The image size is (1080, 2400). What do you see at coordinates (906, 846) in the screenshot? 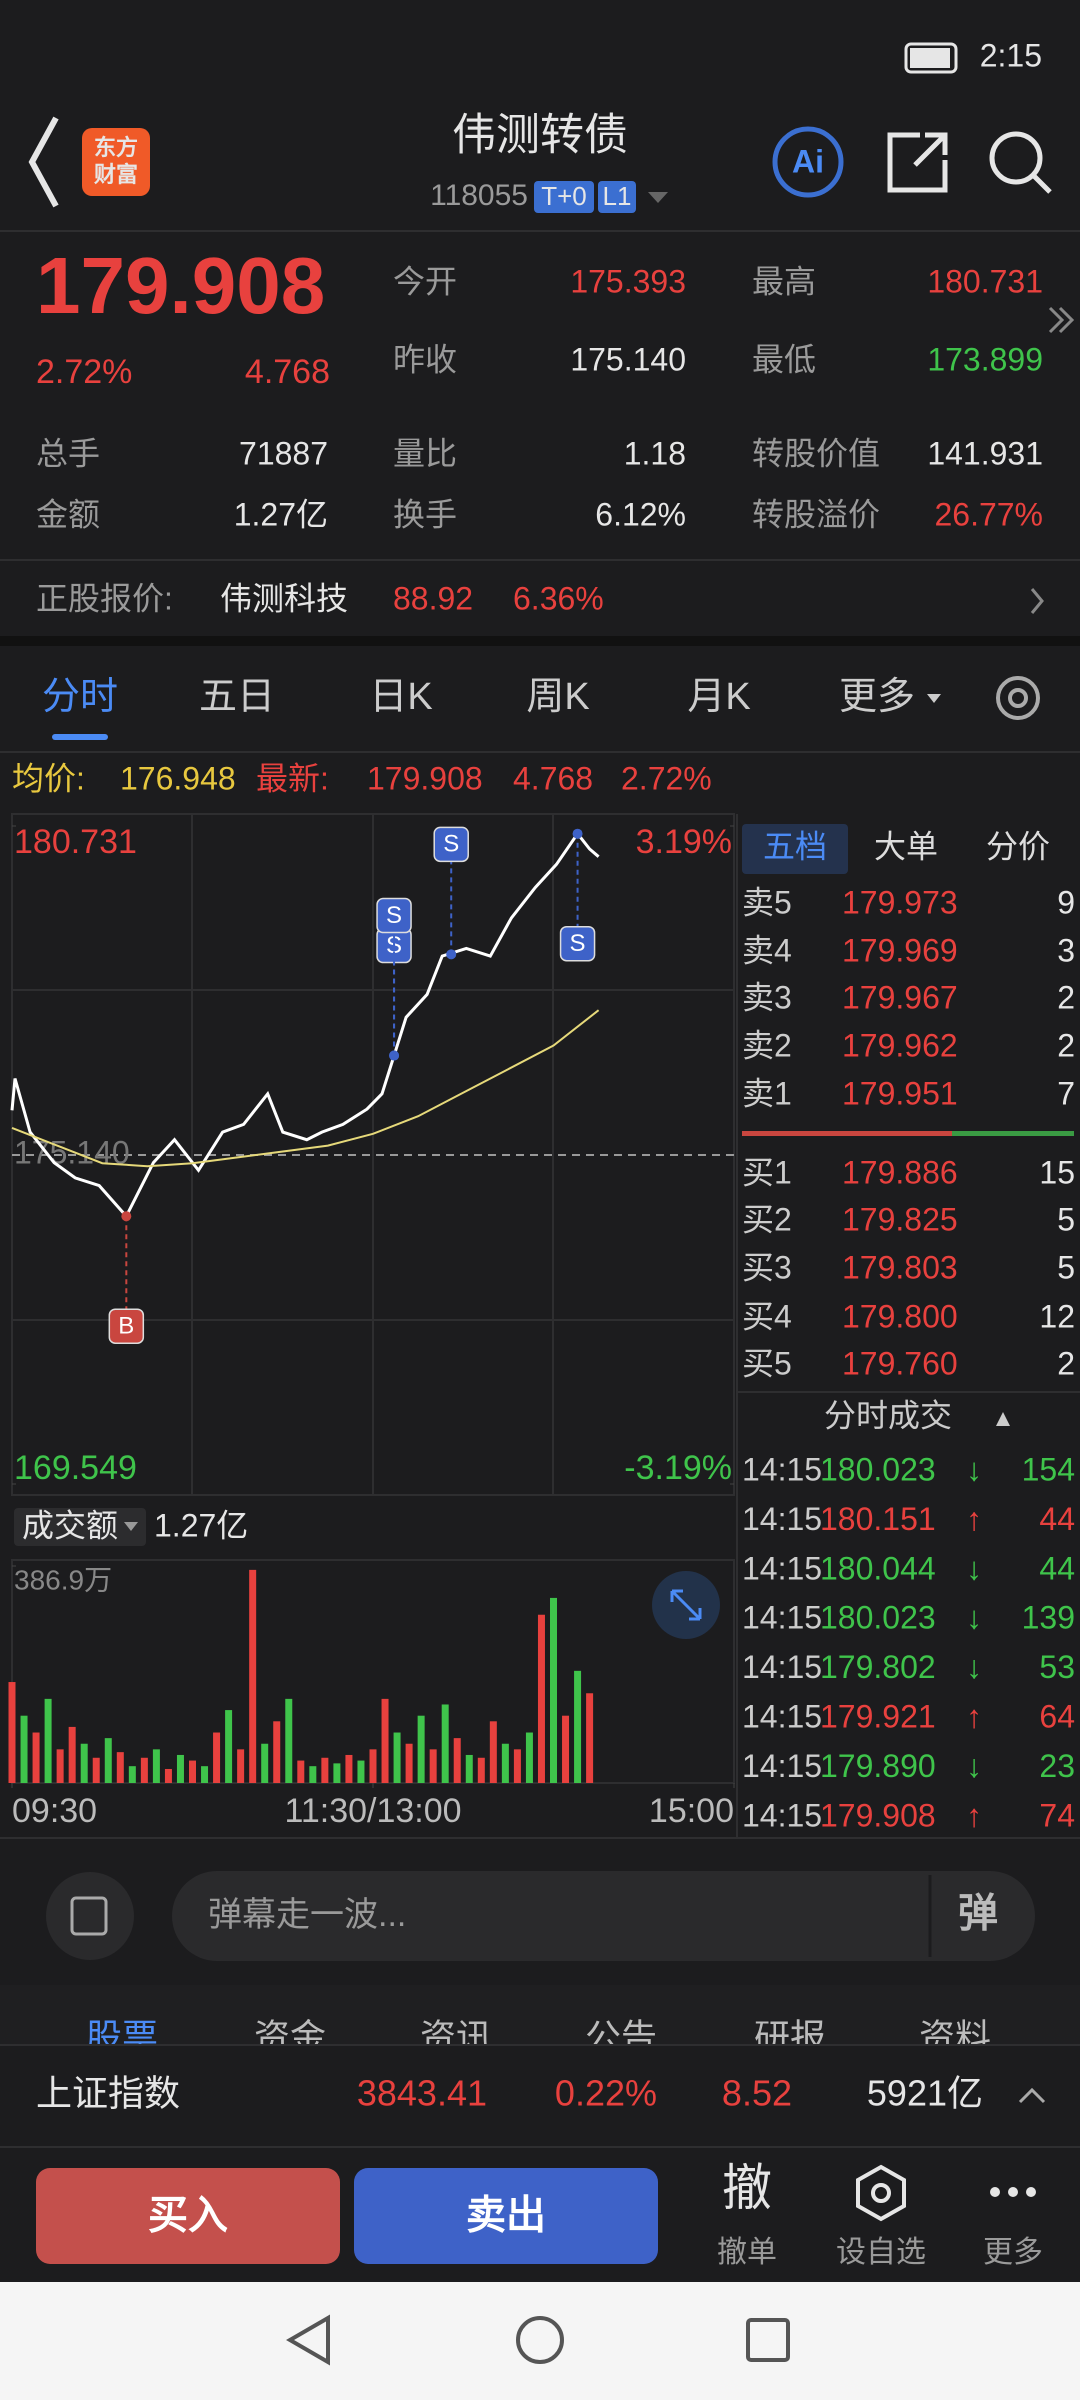
I see `book-tab: 大单` at bounding box center [906, 846].